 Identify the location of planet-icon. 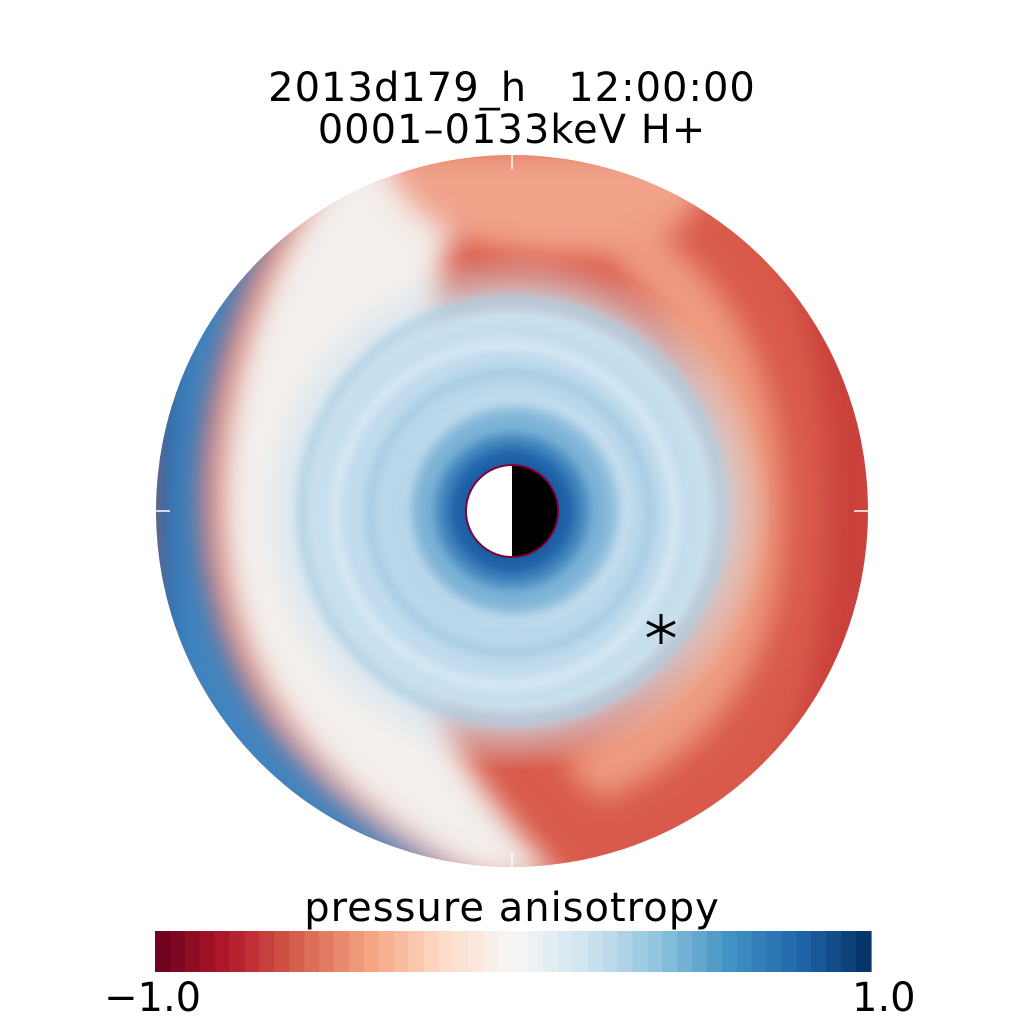
(512, 511).